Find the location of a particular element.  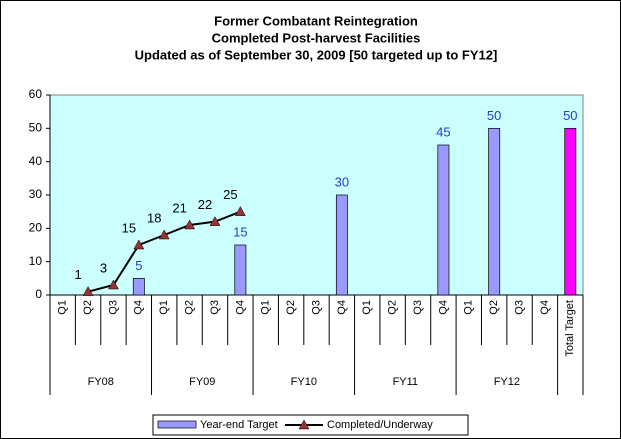

chart-title: Completed Post-harvest Facilities is located at coordinates (316, 37).